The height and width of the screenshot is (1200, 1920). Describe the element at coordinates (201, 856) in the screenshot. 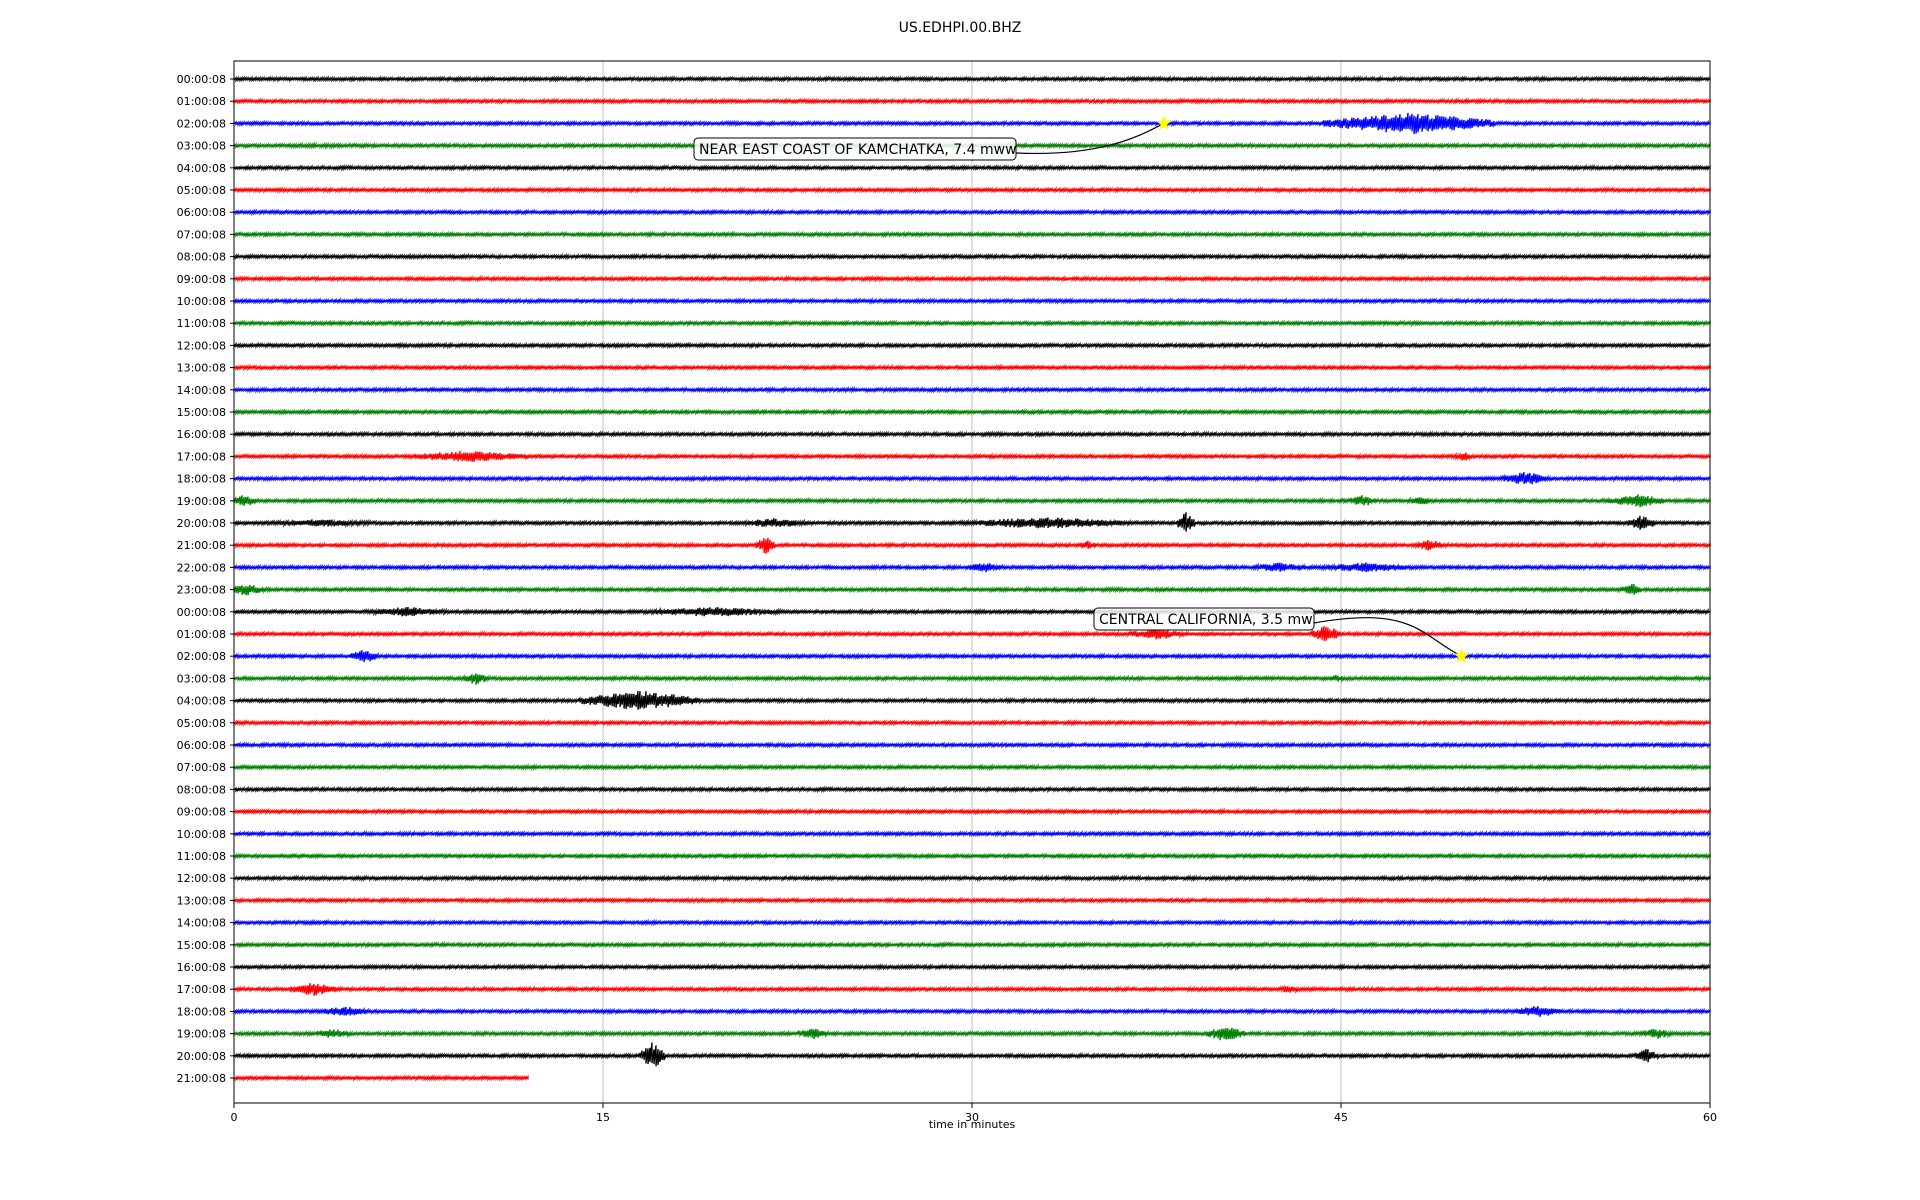

I see `y-tick-label: 11:00:08` at that location.